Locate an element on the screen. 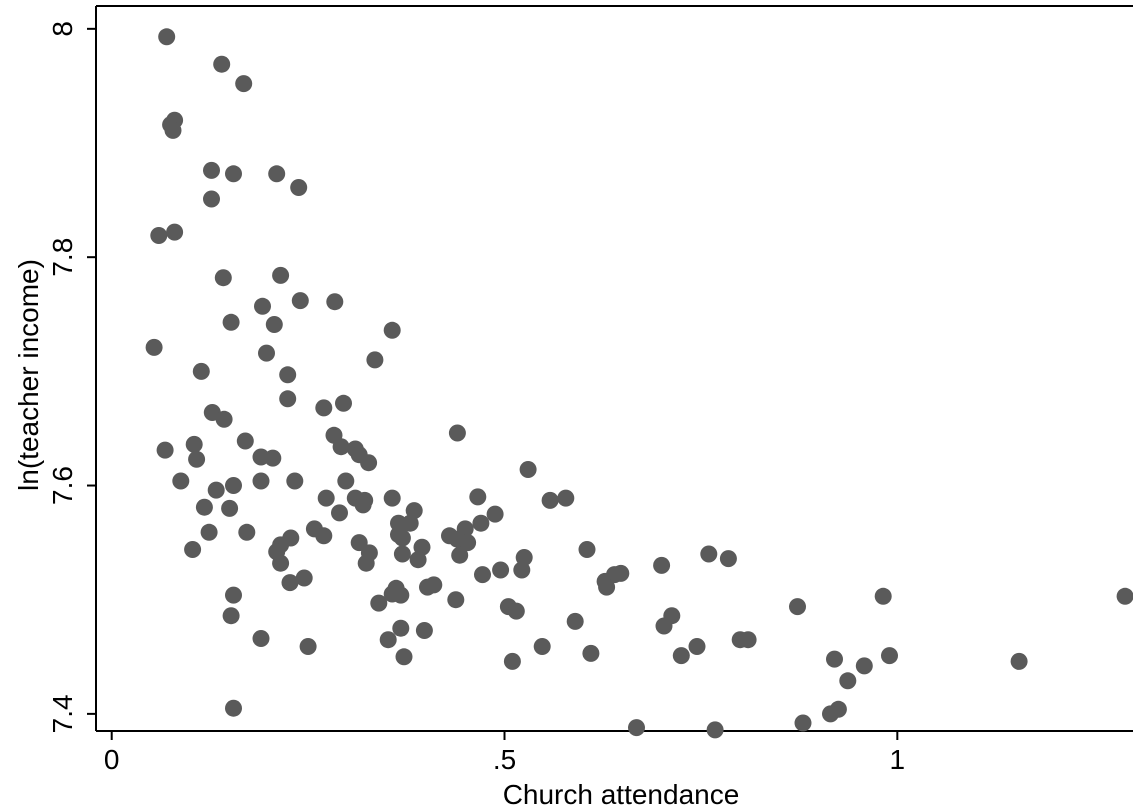 This screenshot has height=812, width=1133. x-tick-label: 0 is located at coordinates (112, 759).